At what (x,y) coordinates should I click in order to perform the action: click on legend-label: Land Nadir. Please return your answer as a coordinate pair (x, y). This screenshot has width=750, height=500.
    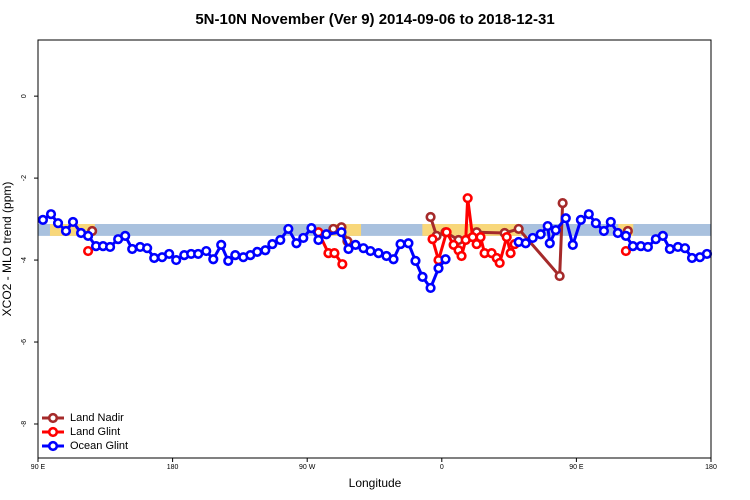
    Looking at the image, I should click on (97, 418).